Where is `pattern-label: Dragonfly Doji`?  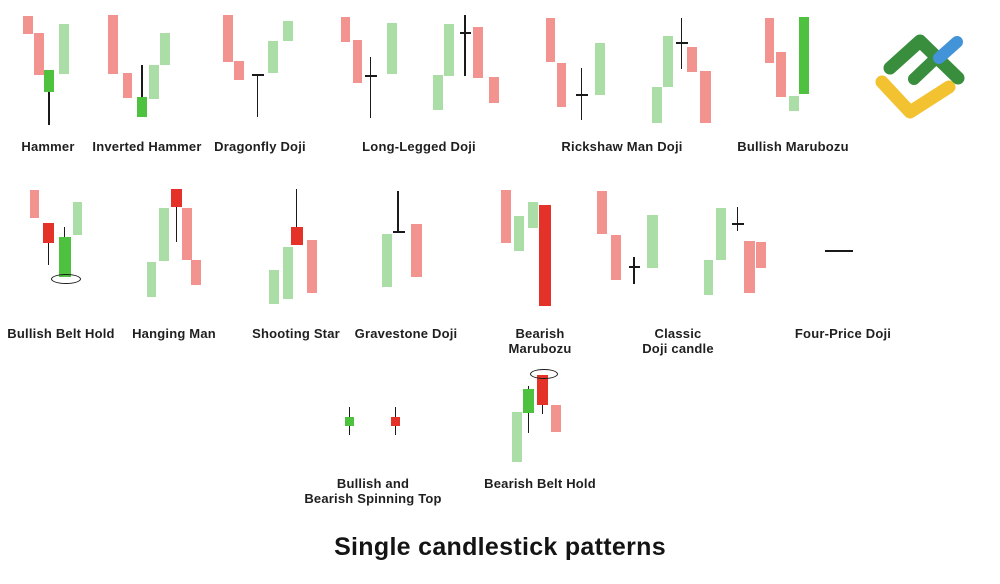
pattern-label: Dragonfly Doji is located at coordinates (260, 146).